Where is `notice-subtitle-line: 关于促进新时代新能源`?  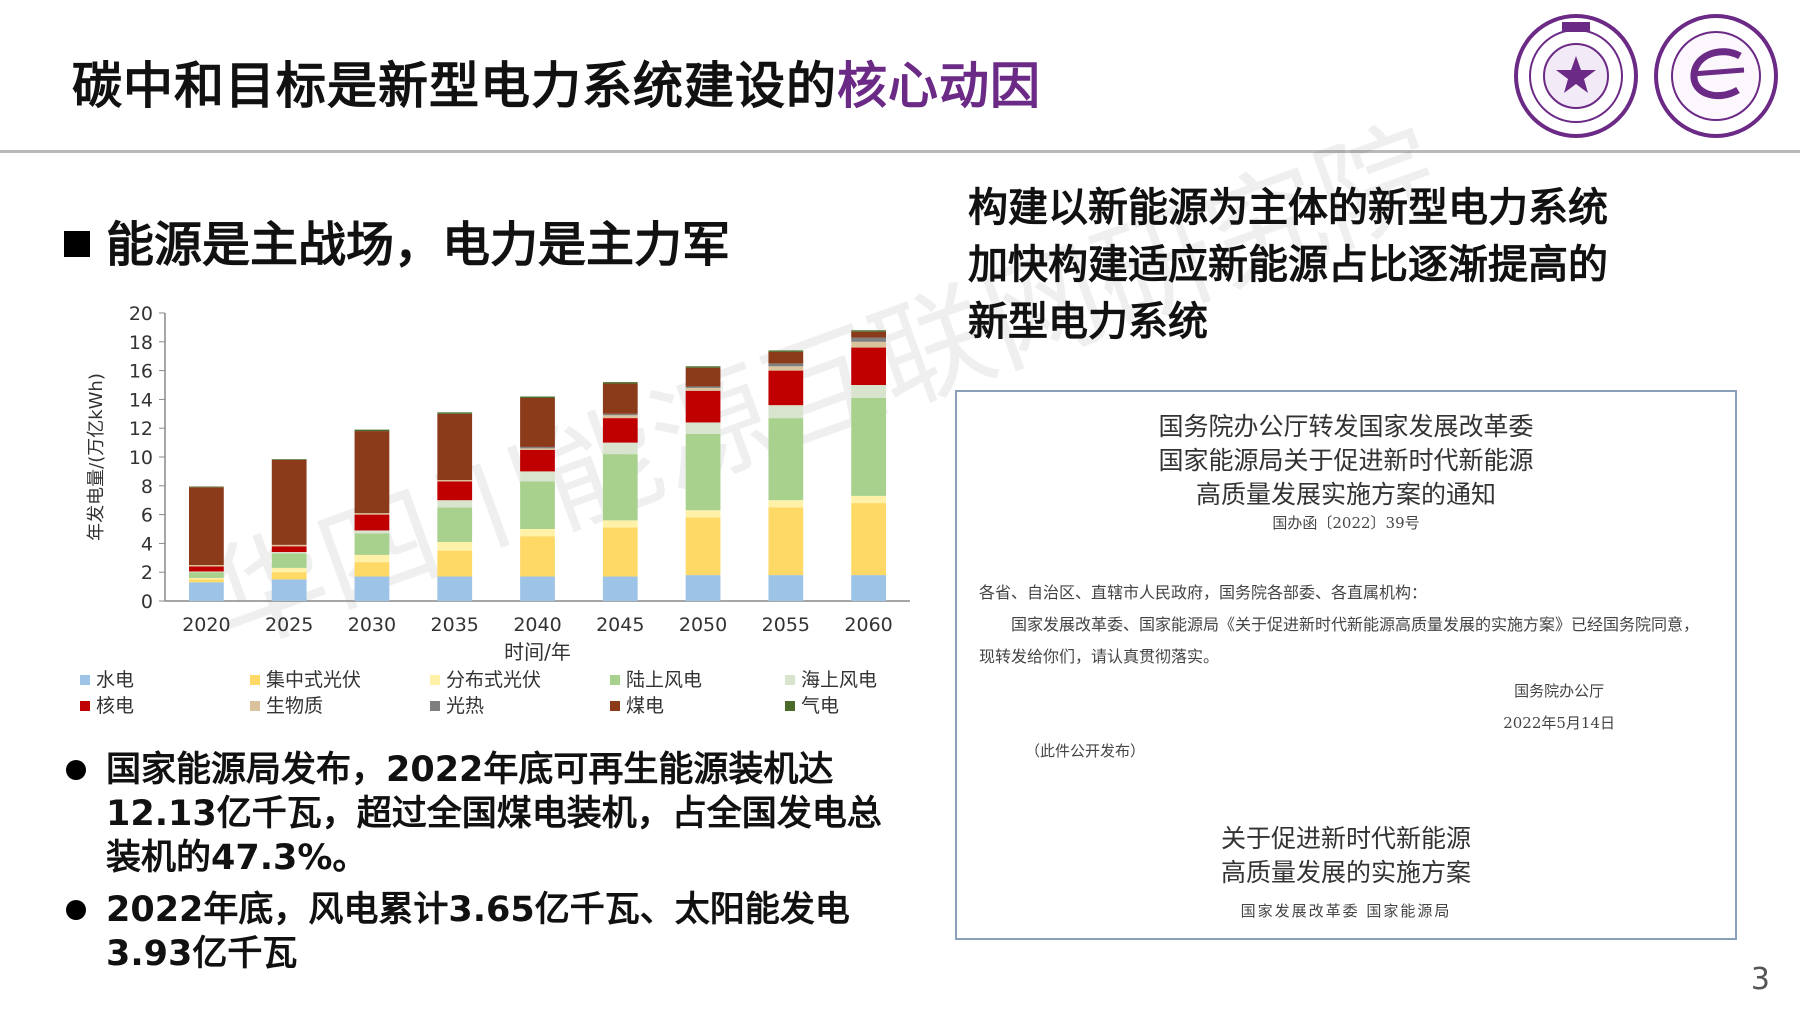 notice-subtitle-line: 关于促进新时代新能源 is located at coordinates (1345, 838).